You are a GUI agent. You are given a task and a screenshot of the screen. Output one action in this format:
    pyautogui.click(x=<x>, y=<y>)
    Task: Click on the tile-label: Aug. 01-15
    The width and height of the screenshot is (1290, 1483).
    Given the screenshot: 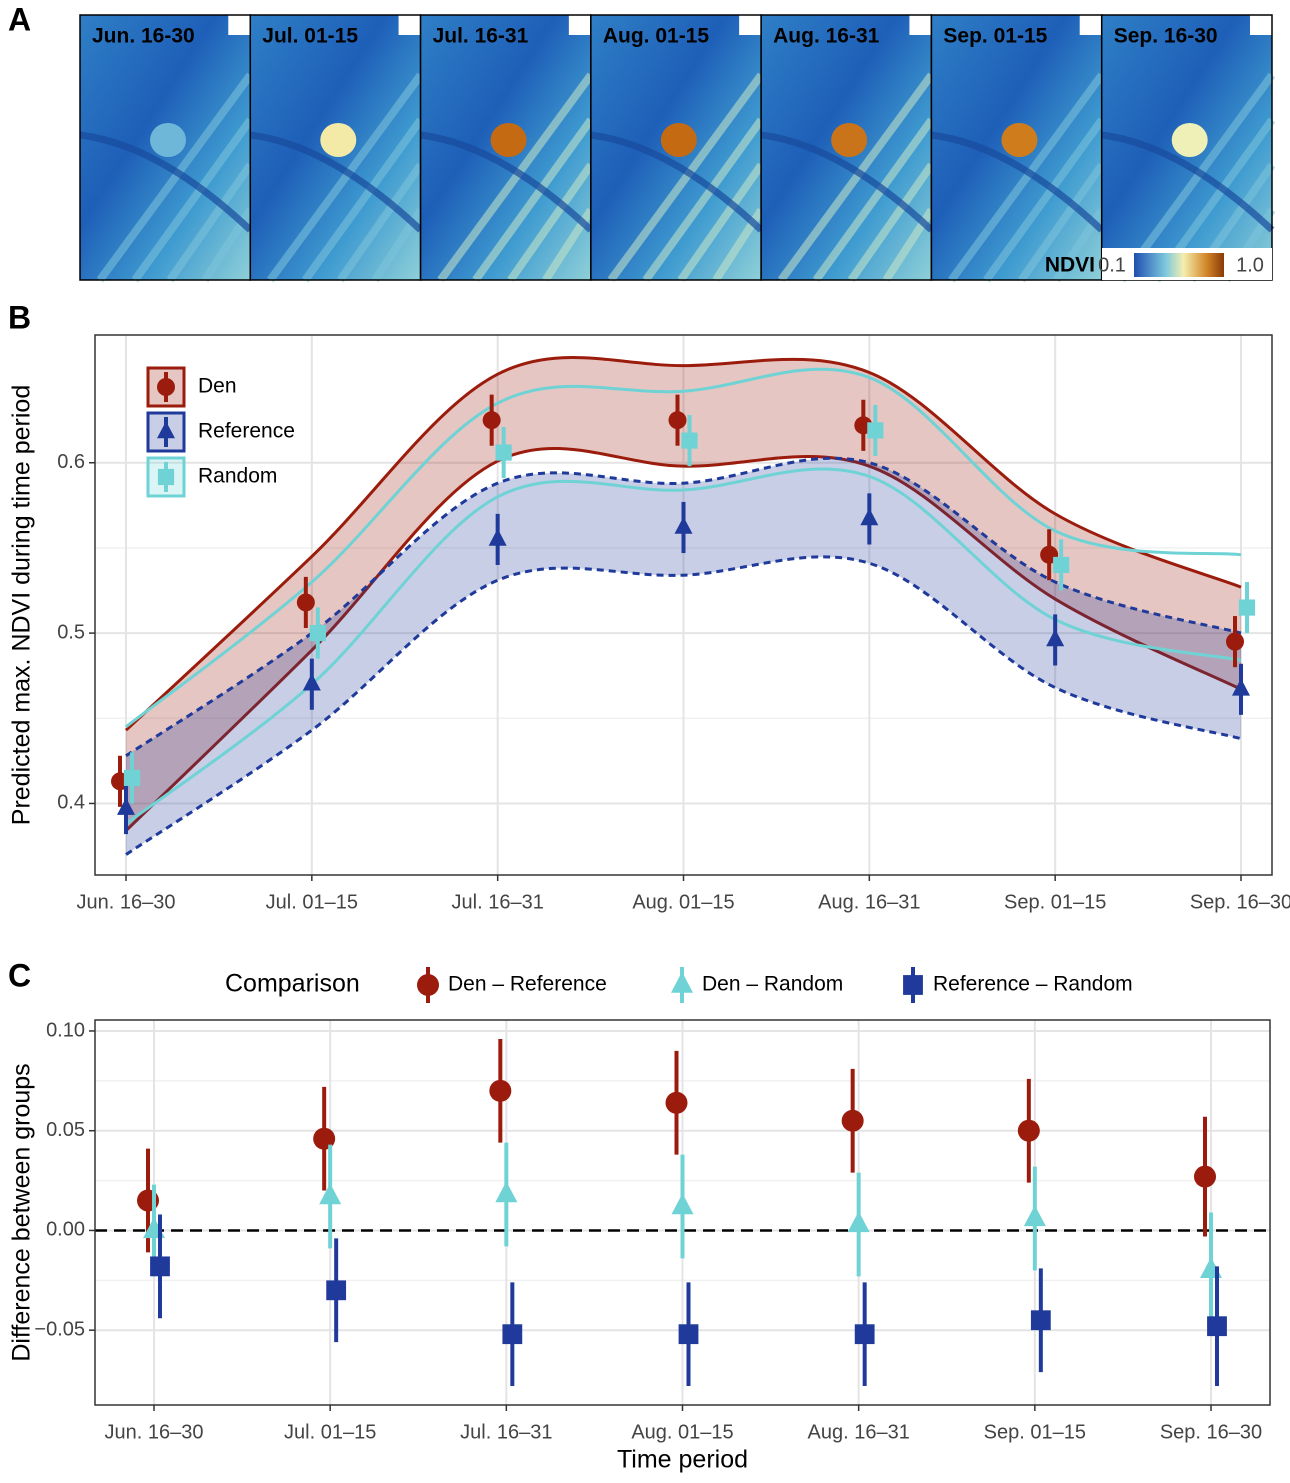 What is the action you would take?
    pyautogui.click(x=656, y=36)
    